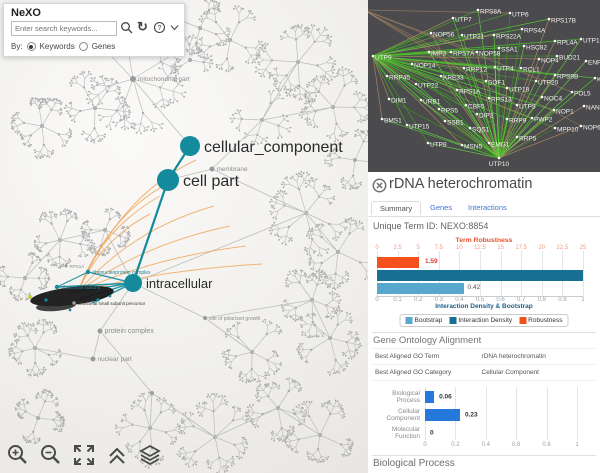  I want to click on gene-node: RCL1, so click(531, 70).